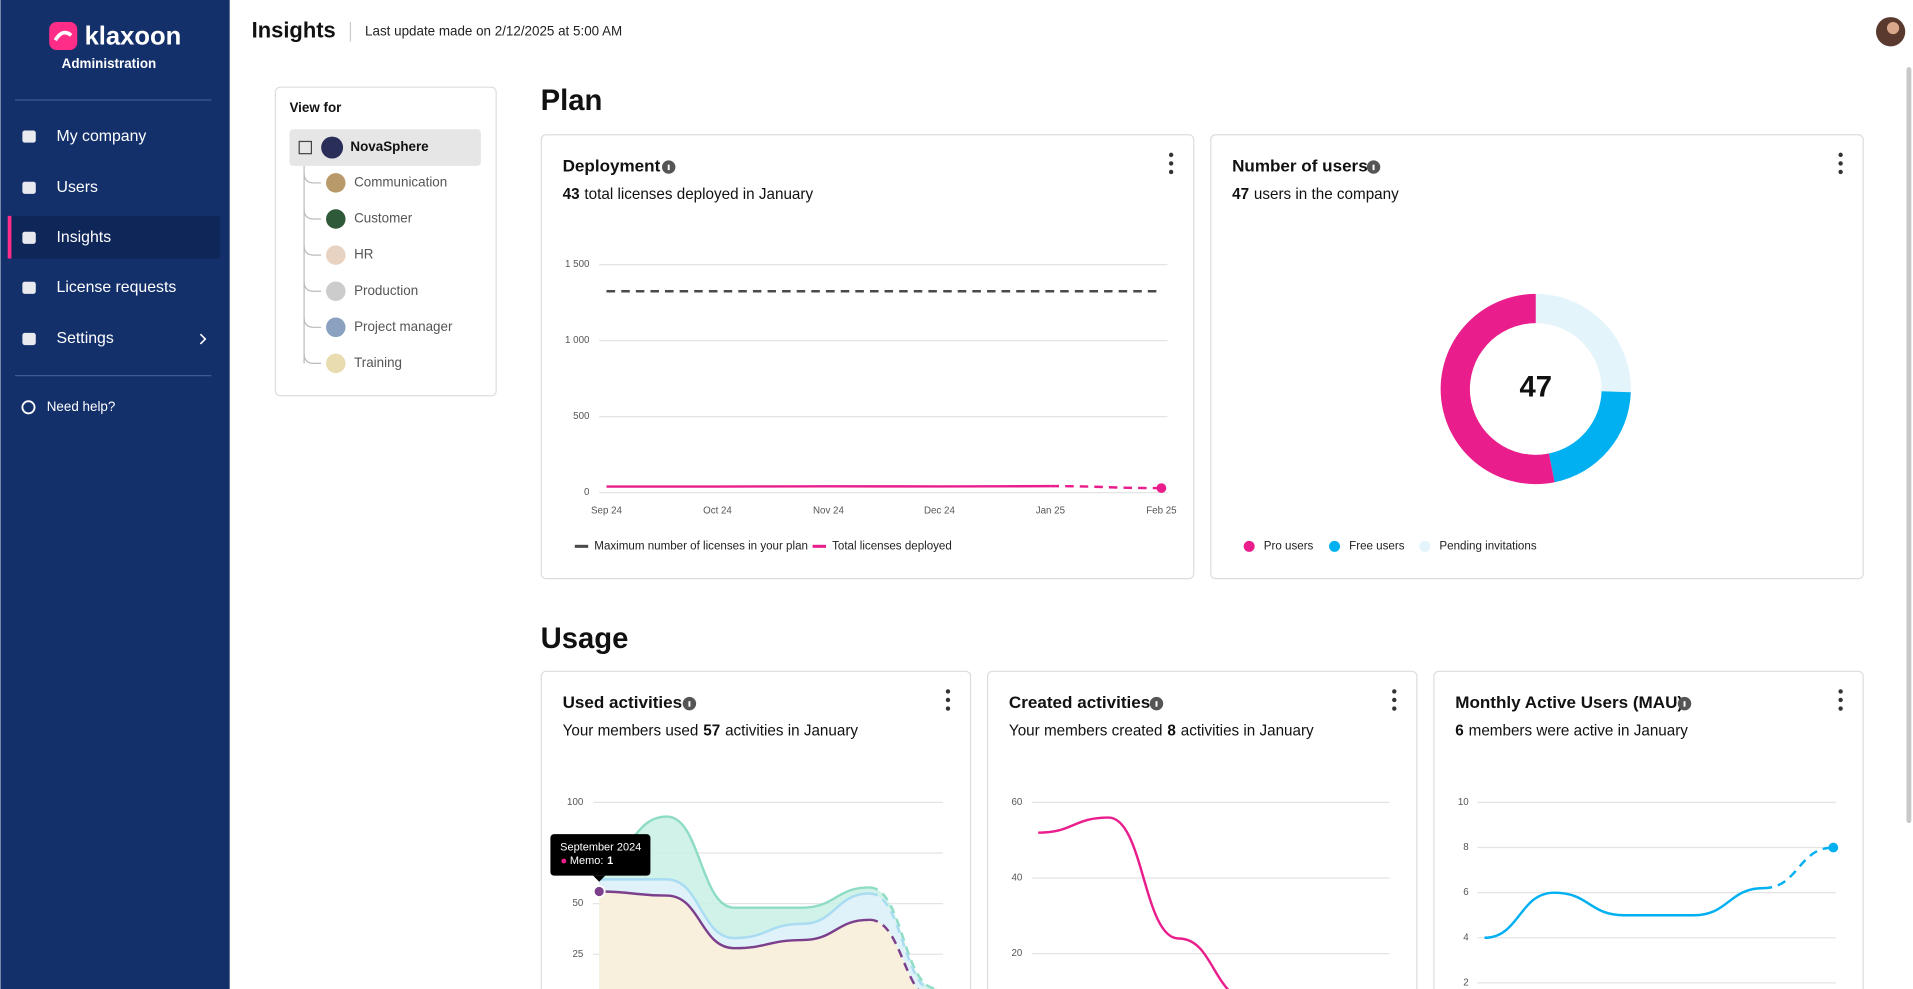  Describe the element at coordinates (203, 339) in the screenshot. I see `chevron` at that location.